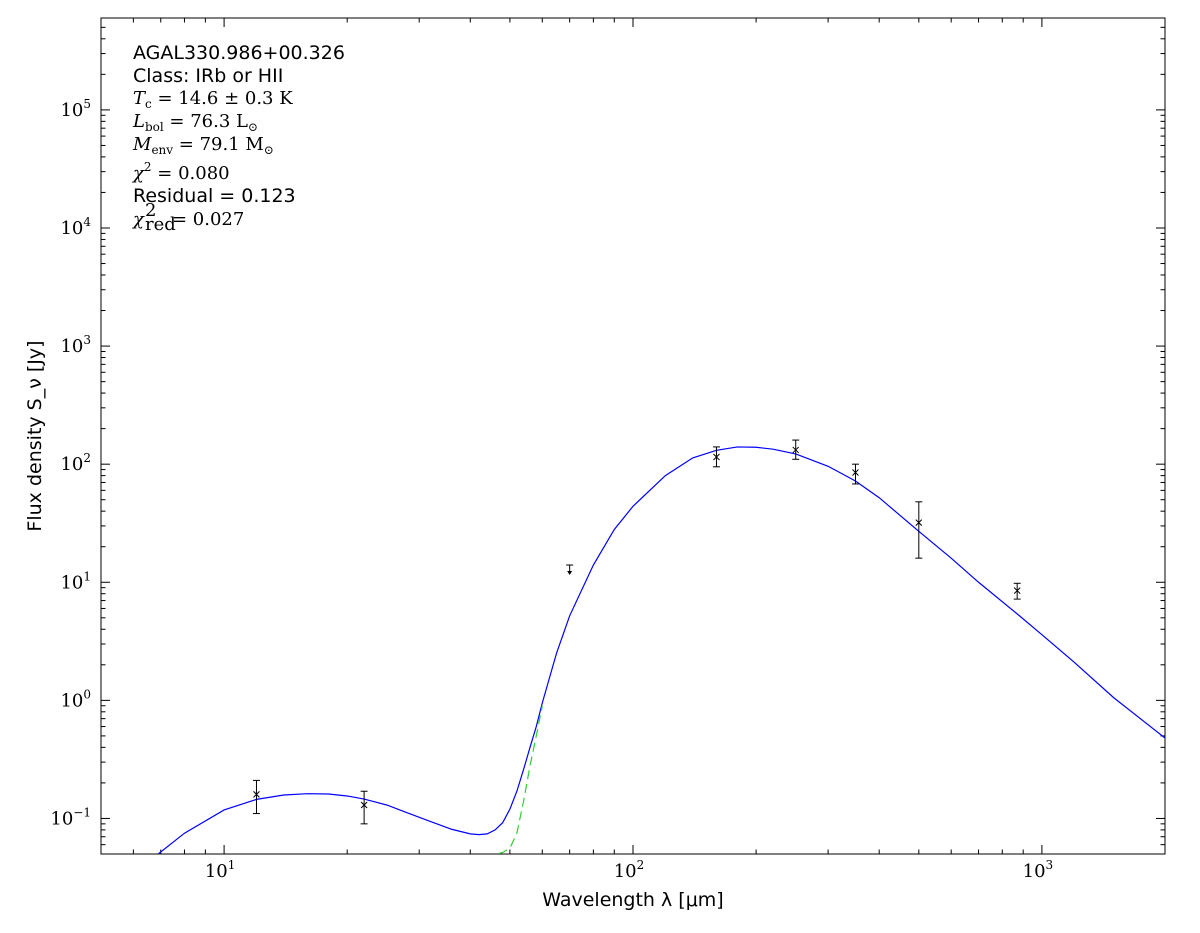 The image size is (1200, 933). Describe the element at coordinates (214, 196) in the screenshot. I see `residual-annotation: Residual = 0.123` at that location.